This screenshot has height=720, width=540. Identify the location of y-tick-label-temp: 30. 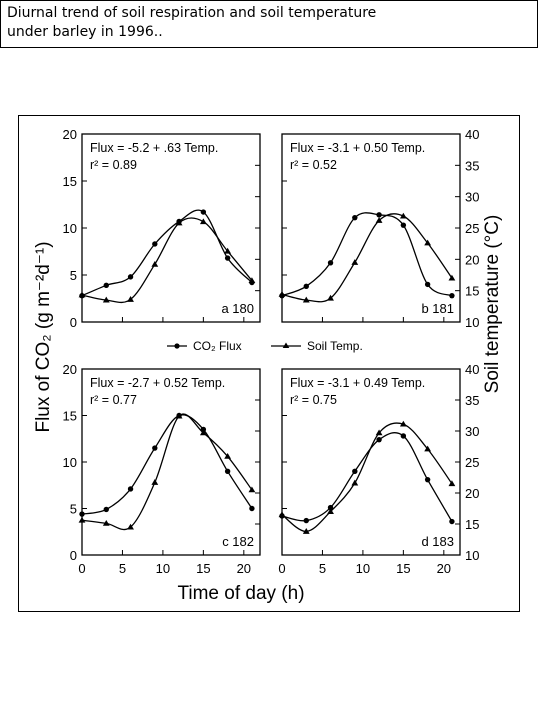
(472, 197).